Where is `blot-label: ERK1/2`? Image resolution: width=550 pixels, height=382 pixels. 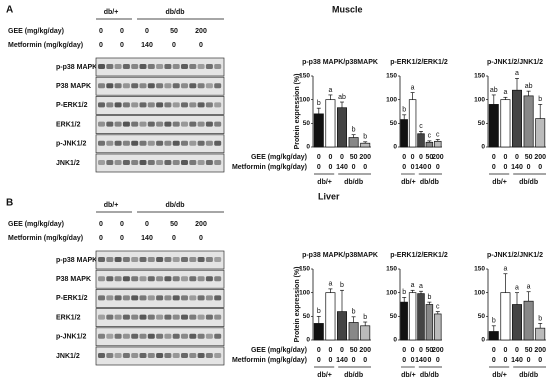 blot-label: ERK1/2 is located at coordinates (68, 124).